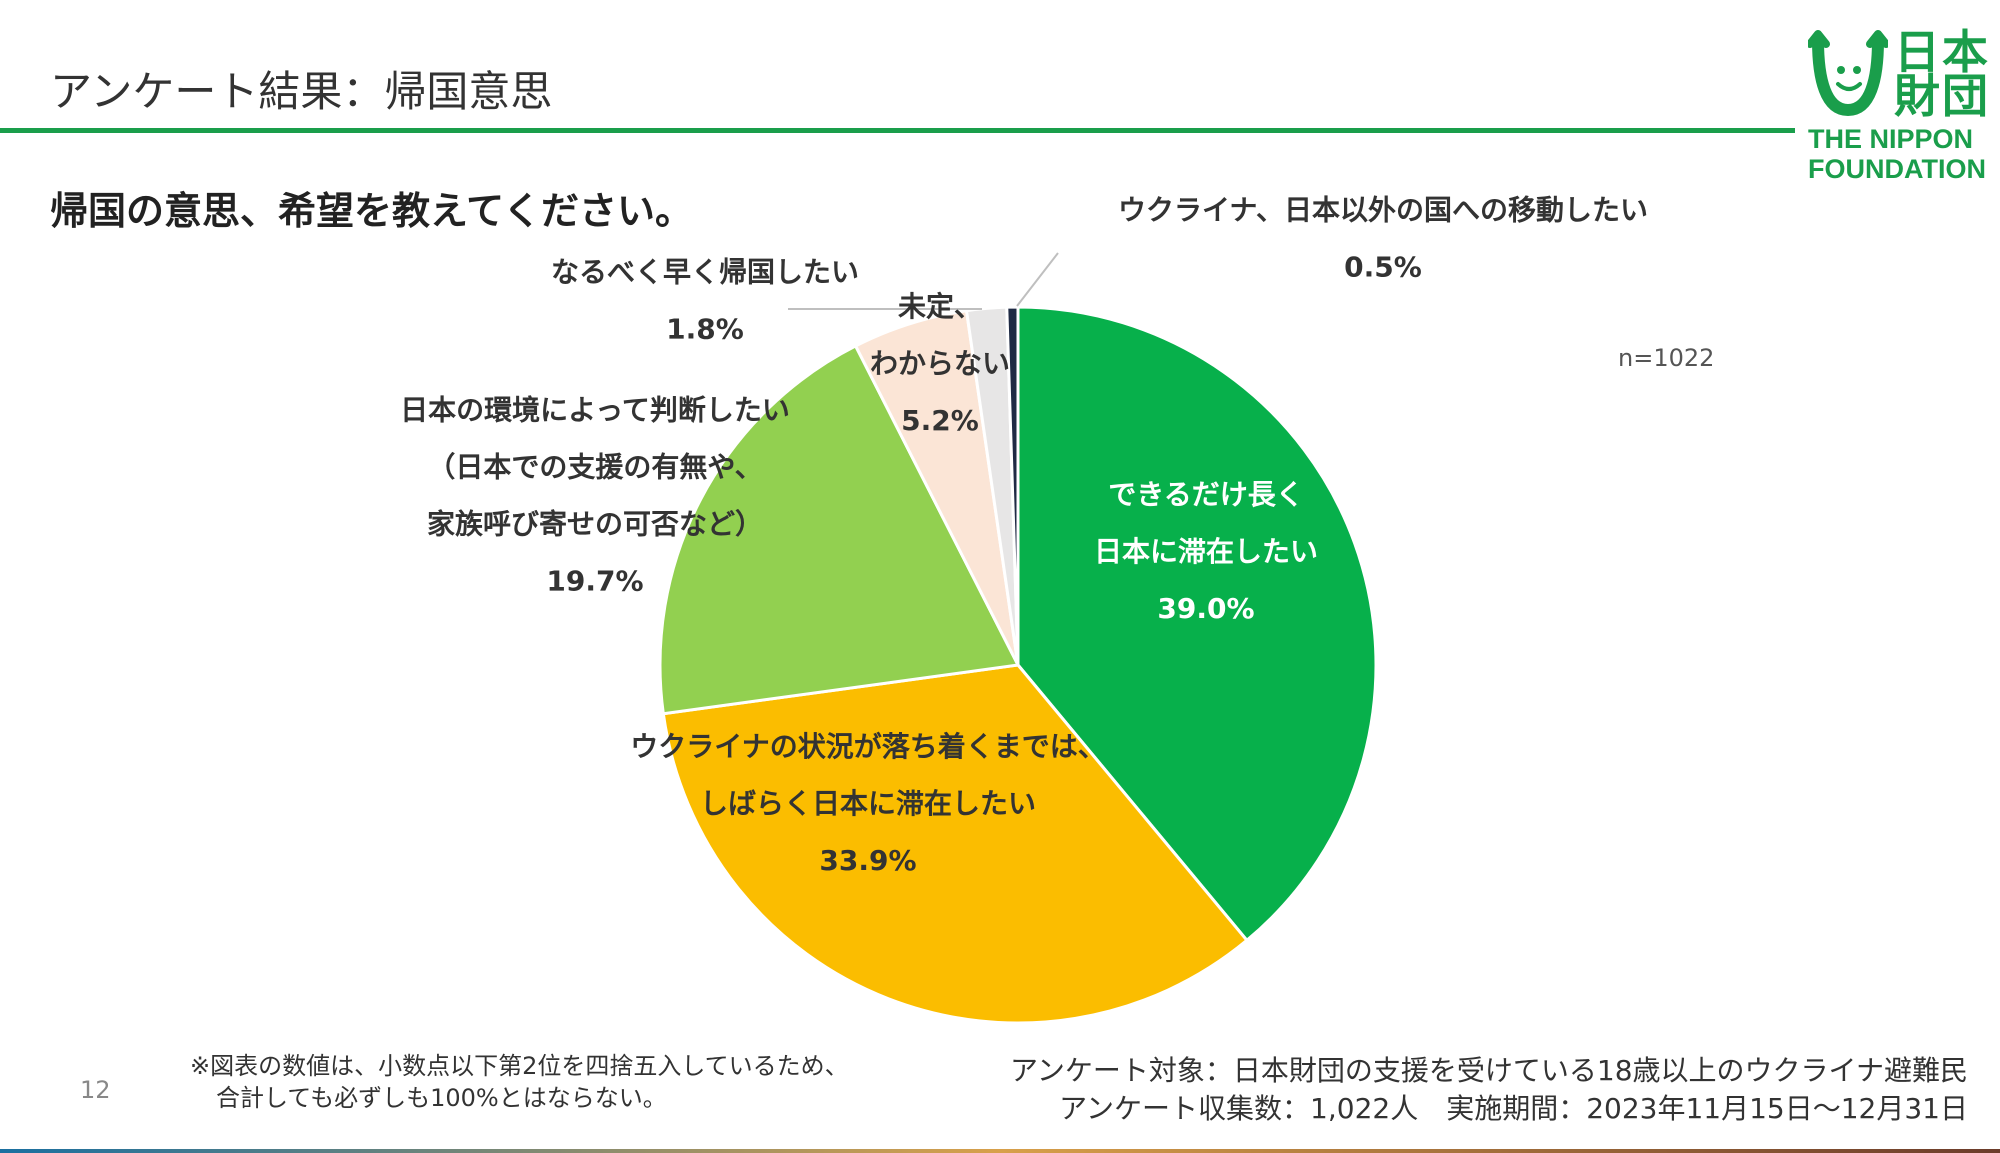 Image resolution: width=2000 pixels, height=1153 pixels. What do you see at coordinates (867, 746) in the screenshot?
I see `slice-category-label-2: ウクライナの状況が落ち着くまでは、` at bounding box center [867, 746].